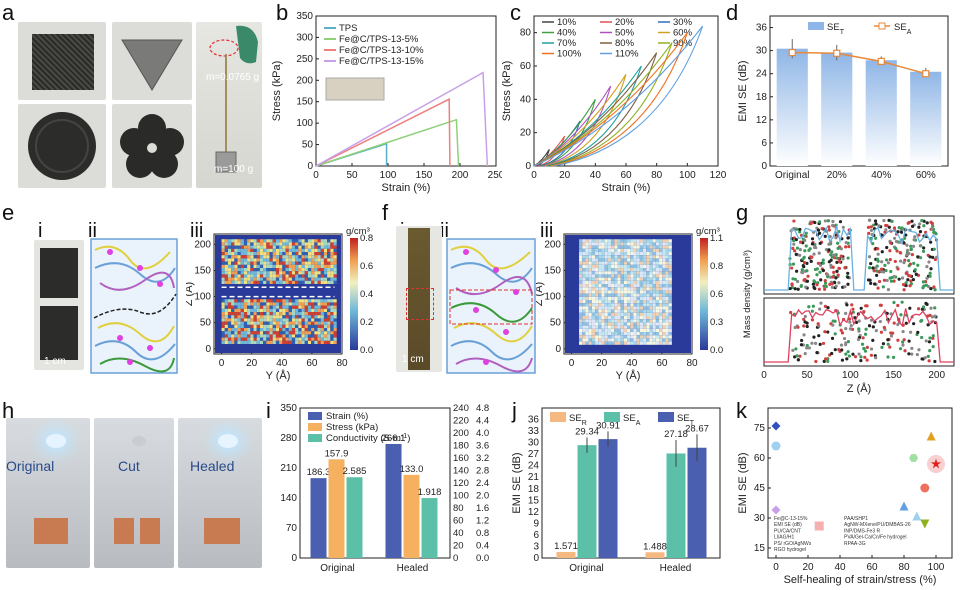 This screenshot has width=960, height=590. Describe the element at coordinates (482, 533) in the screenshot. I see `y-tick-label-right-inner: 0.8` at that location.